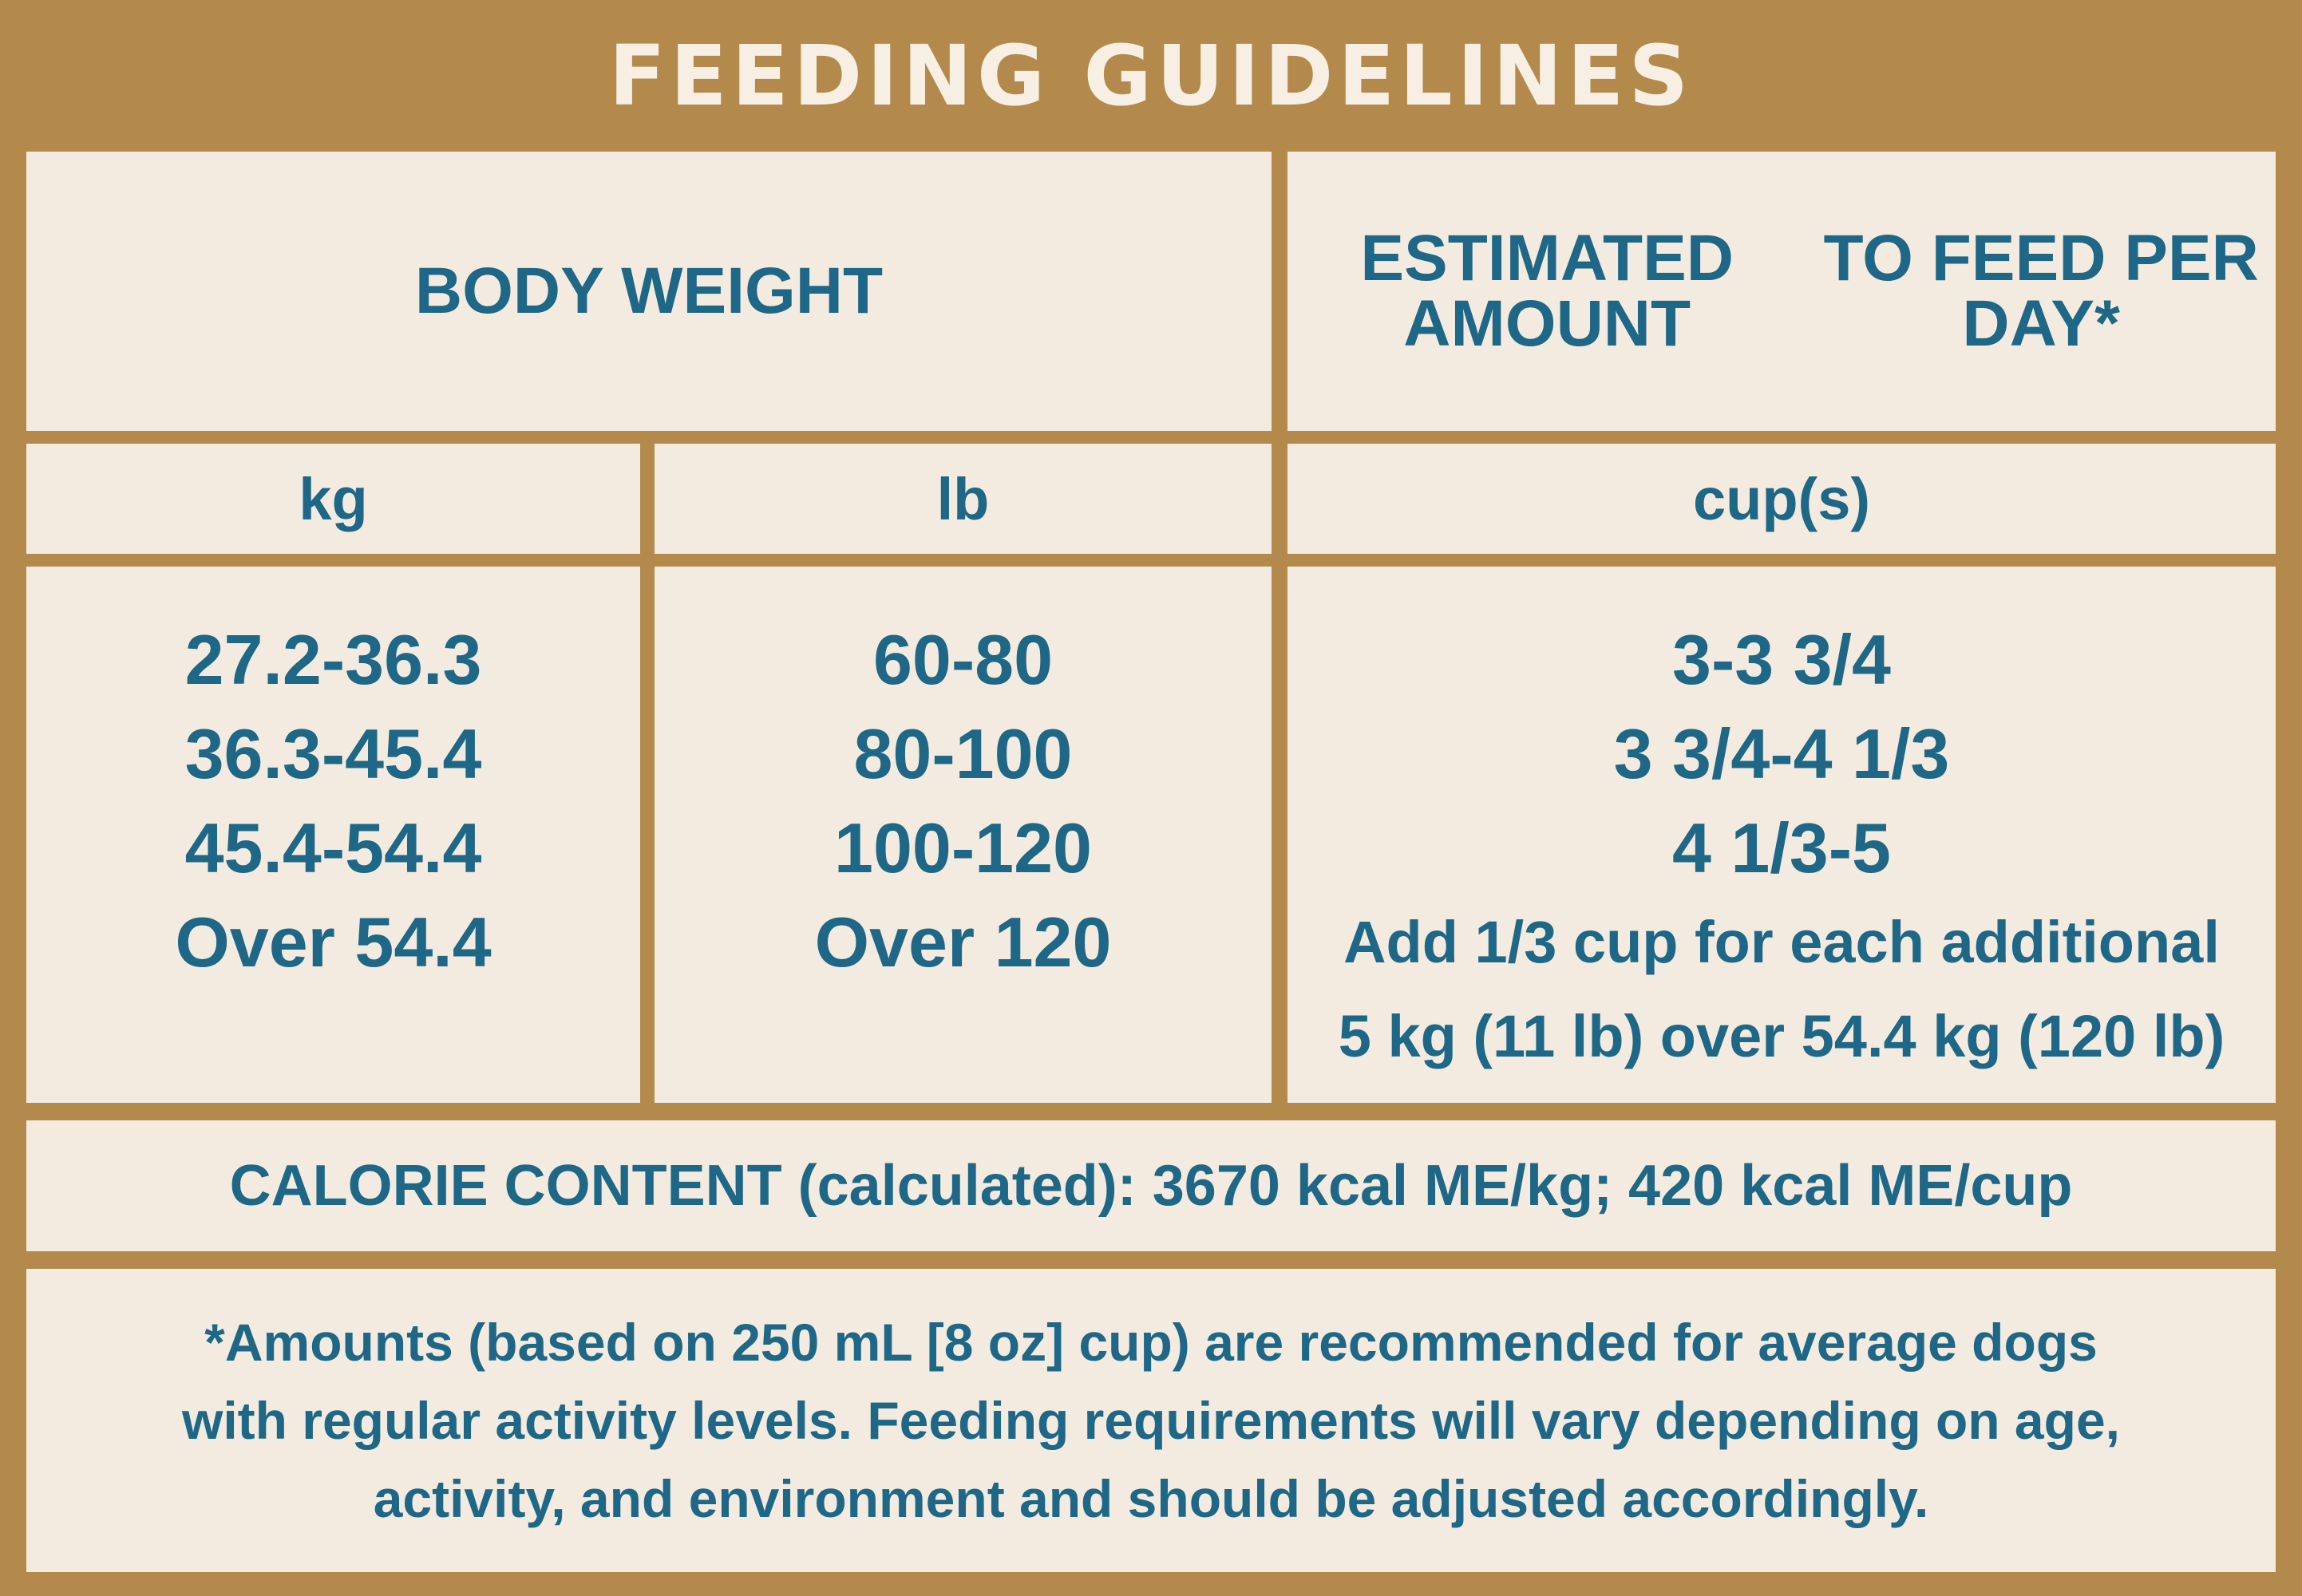 This screenshot has width=2302, height=1596. What do you see at coordinates (1781, 291) in the screenshot?
I see `estimated-amount-header: ESTIMATED AMOUNT TO FEED PER DAY*` at bounding box center [1781, 291].